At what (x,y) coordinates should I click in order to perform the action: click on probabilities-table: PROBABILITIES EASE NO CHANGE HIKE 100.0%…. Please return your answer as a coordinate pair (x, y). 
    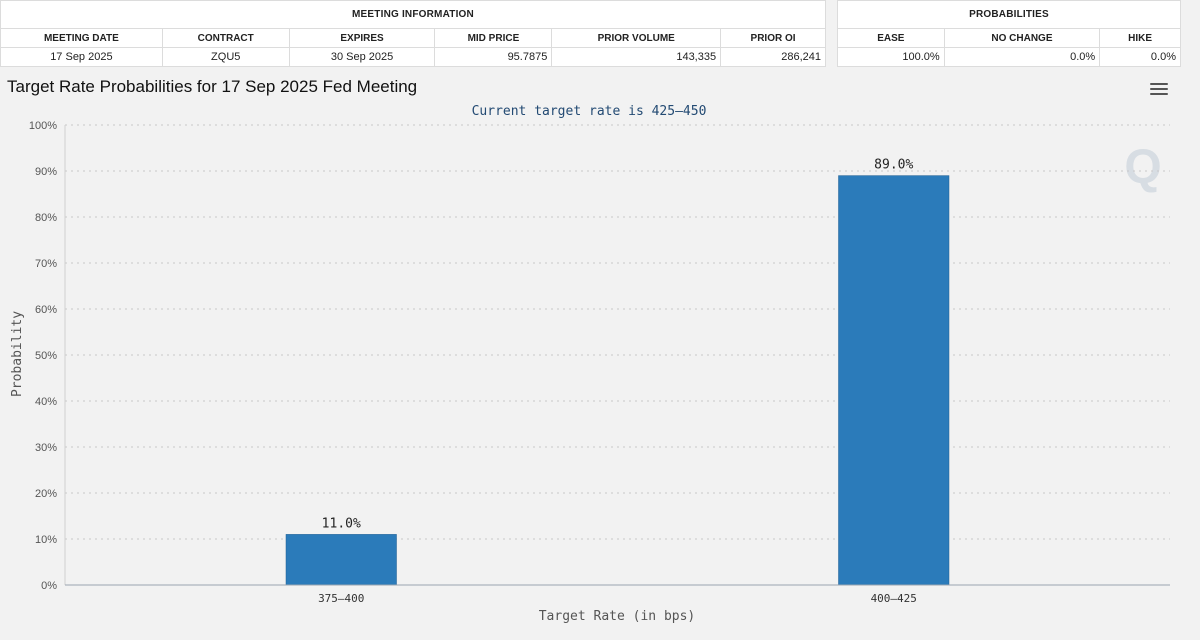
    Looking at the image, I should click on (1009, 33).